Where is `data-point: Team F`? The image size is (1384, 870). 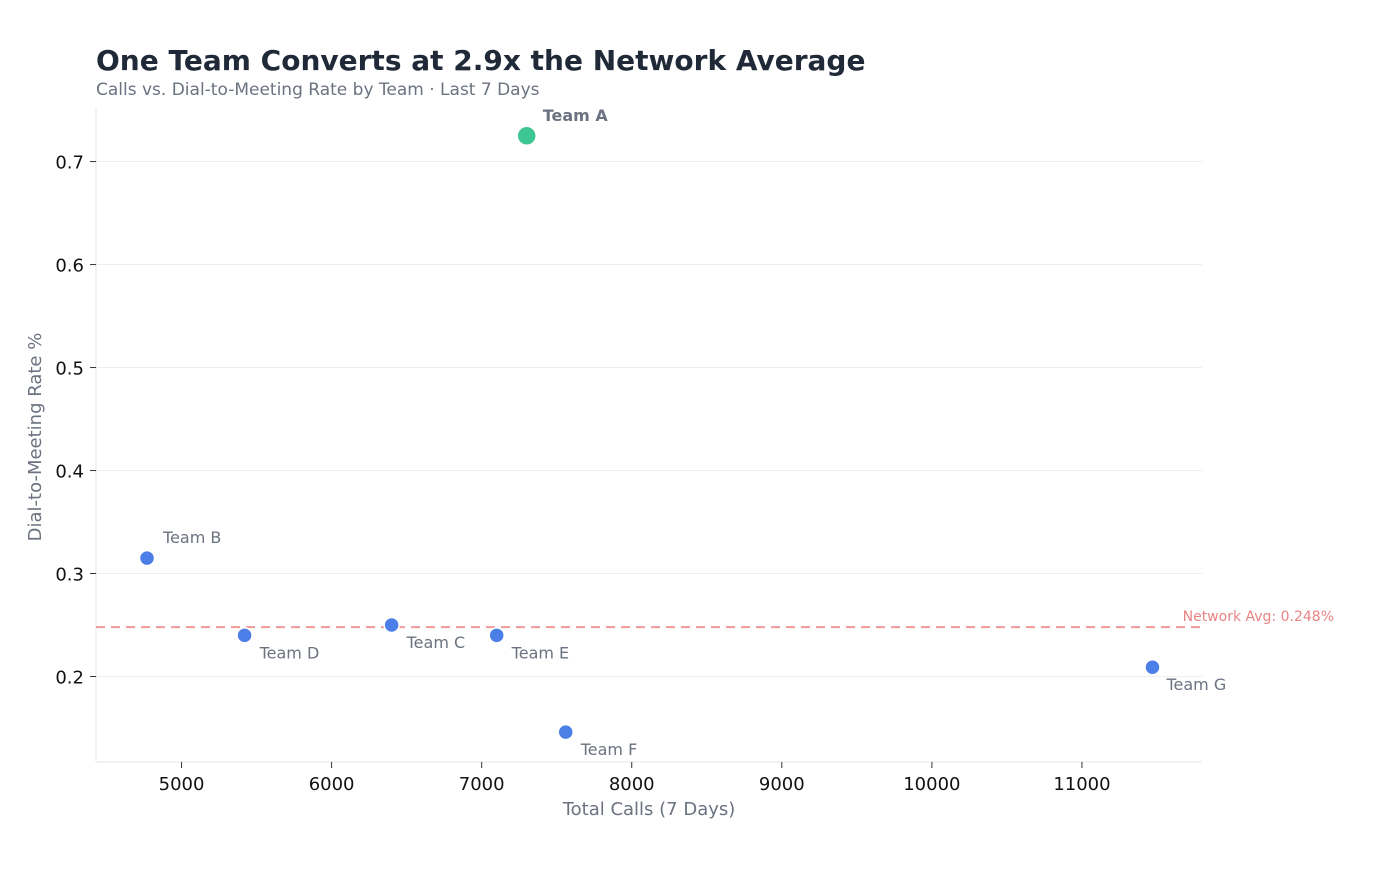 data-point: Team F is located at coordinates (597, 741).